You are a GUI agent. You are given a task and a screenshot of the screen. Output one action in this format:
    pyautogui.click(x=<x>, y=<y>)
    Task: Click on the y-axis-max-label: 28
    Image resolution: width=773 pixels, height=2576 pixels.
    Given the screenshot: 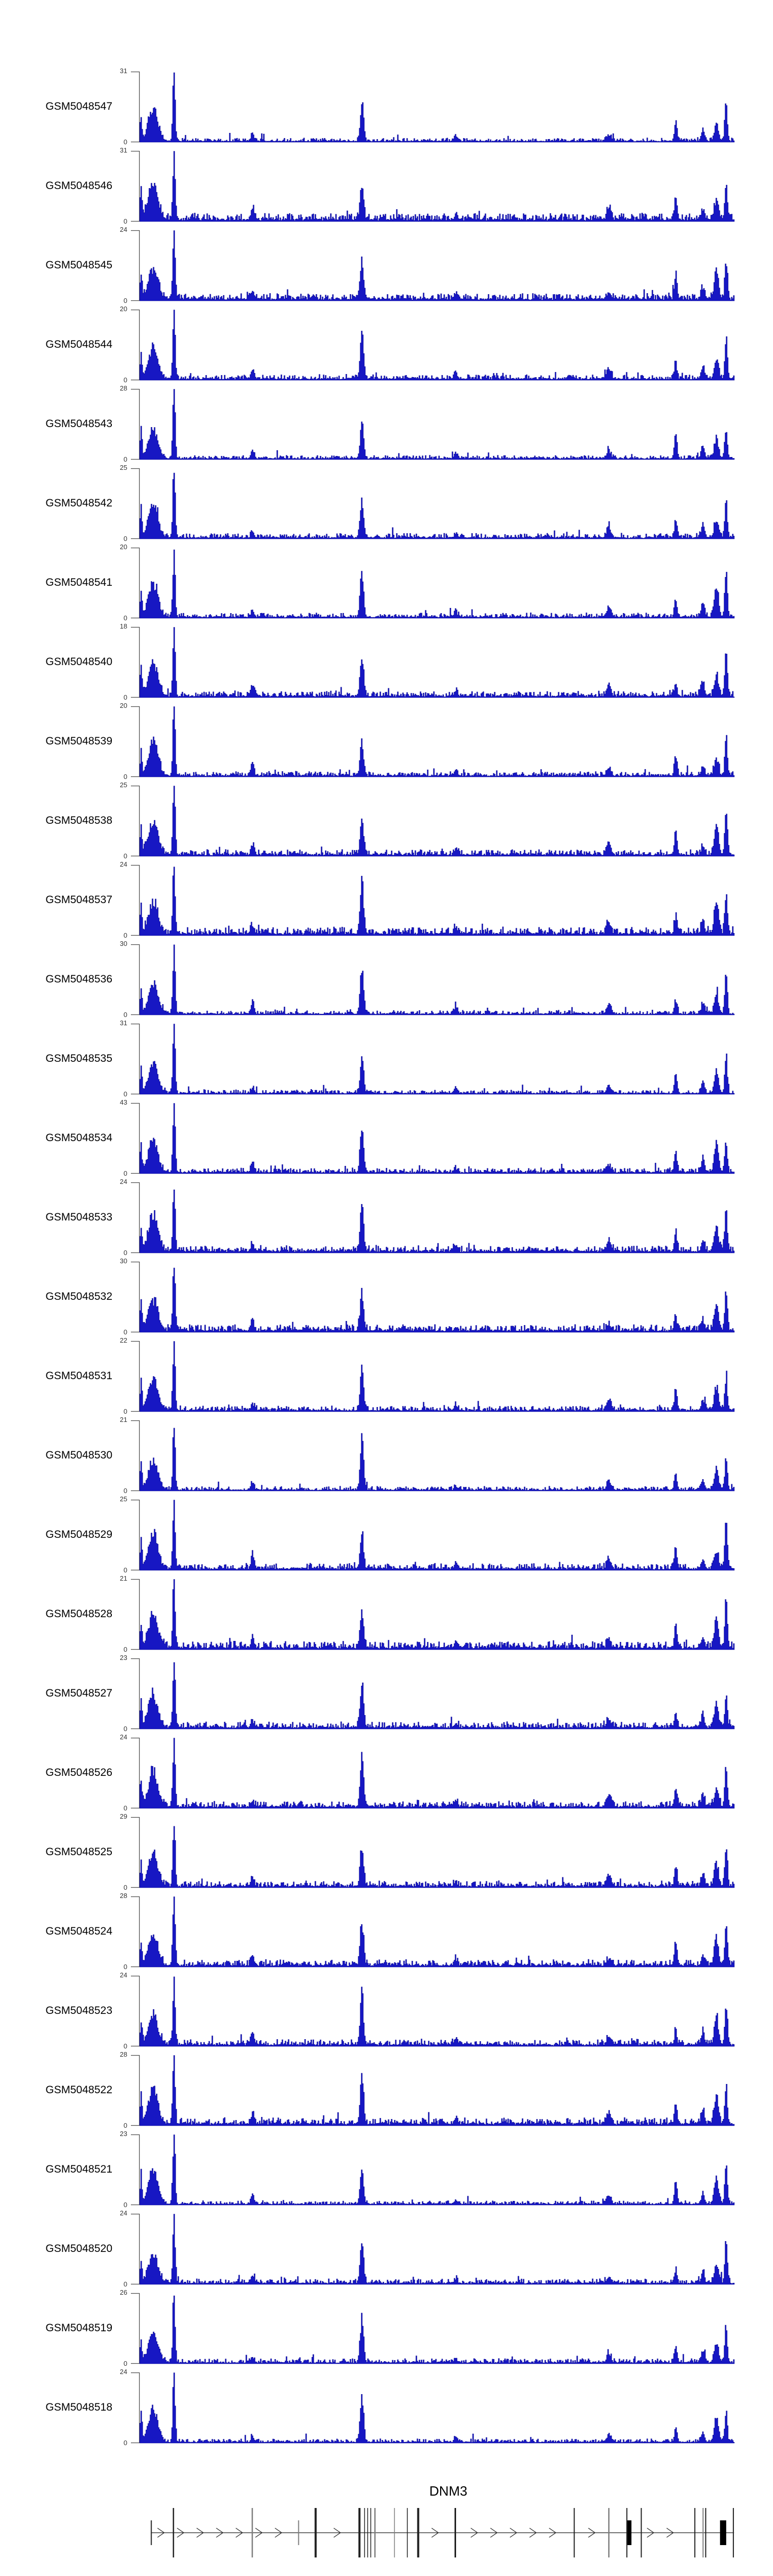 What is the action you would take?
    pyautogui.click(x=123, y=1896)
    